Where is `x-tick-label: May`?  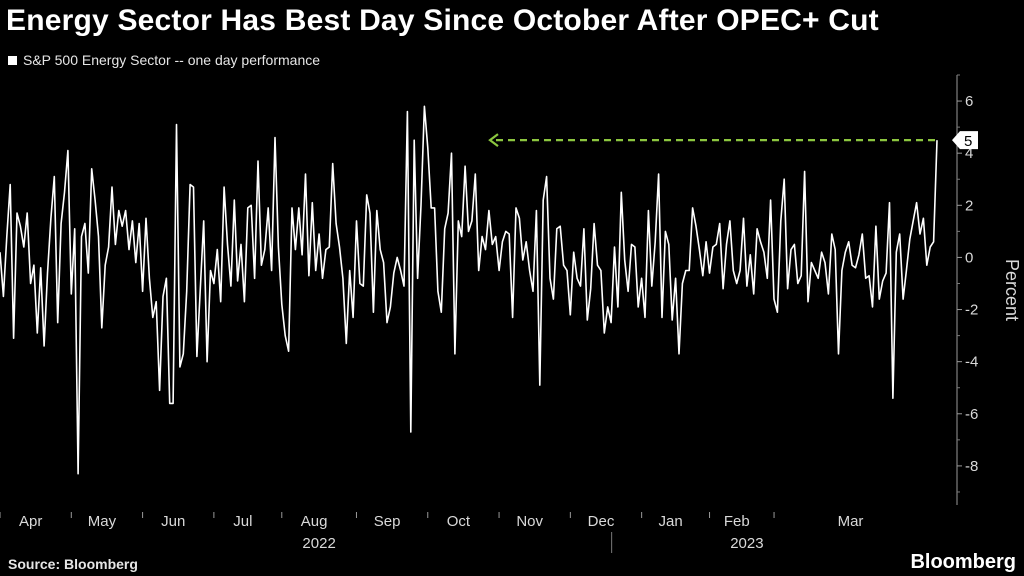
x-tick-label: May is located at coordinates (102, 521).